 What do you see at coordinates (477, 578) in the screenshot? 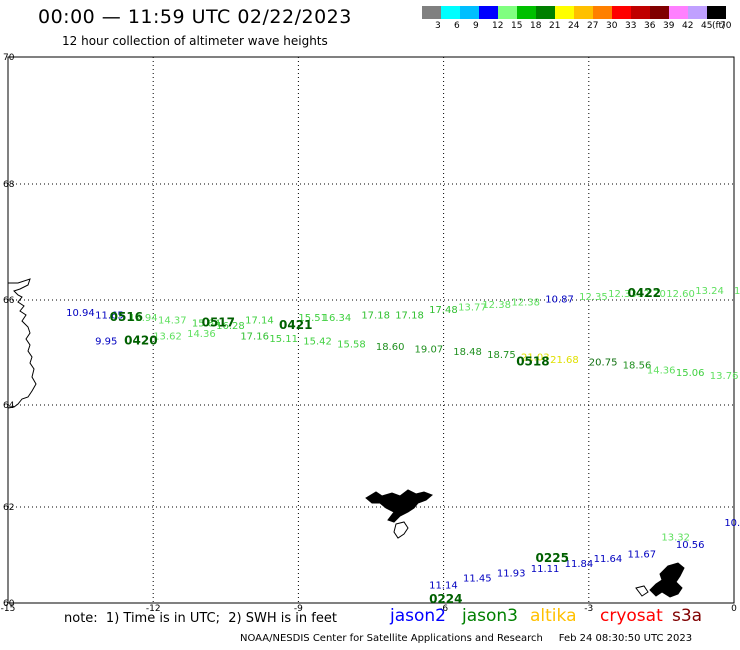
I see `swh-label: 11.45` at bounding box center [477, 578].